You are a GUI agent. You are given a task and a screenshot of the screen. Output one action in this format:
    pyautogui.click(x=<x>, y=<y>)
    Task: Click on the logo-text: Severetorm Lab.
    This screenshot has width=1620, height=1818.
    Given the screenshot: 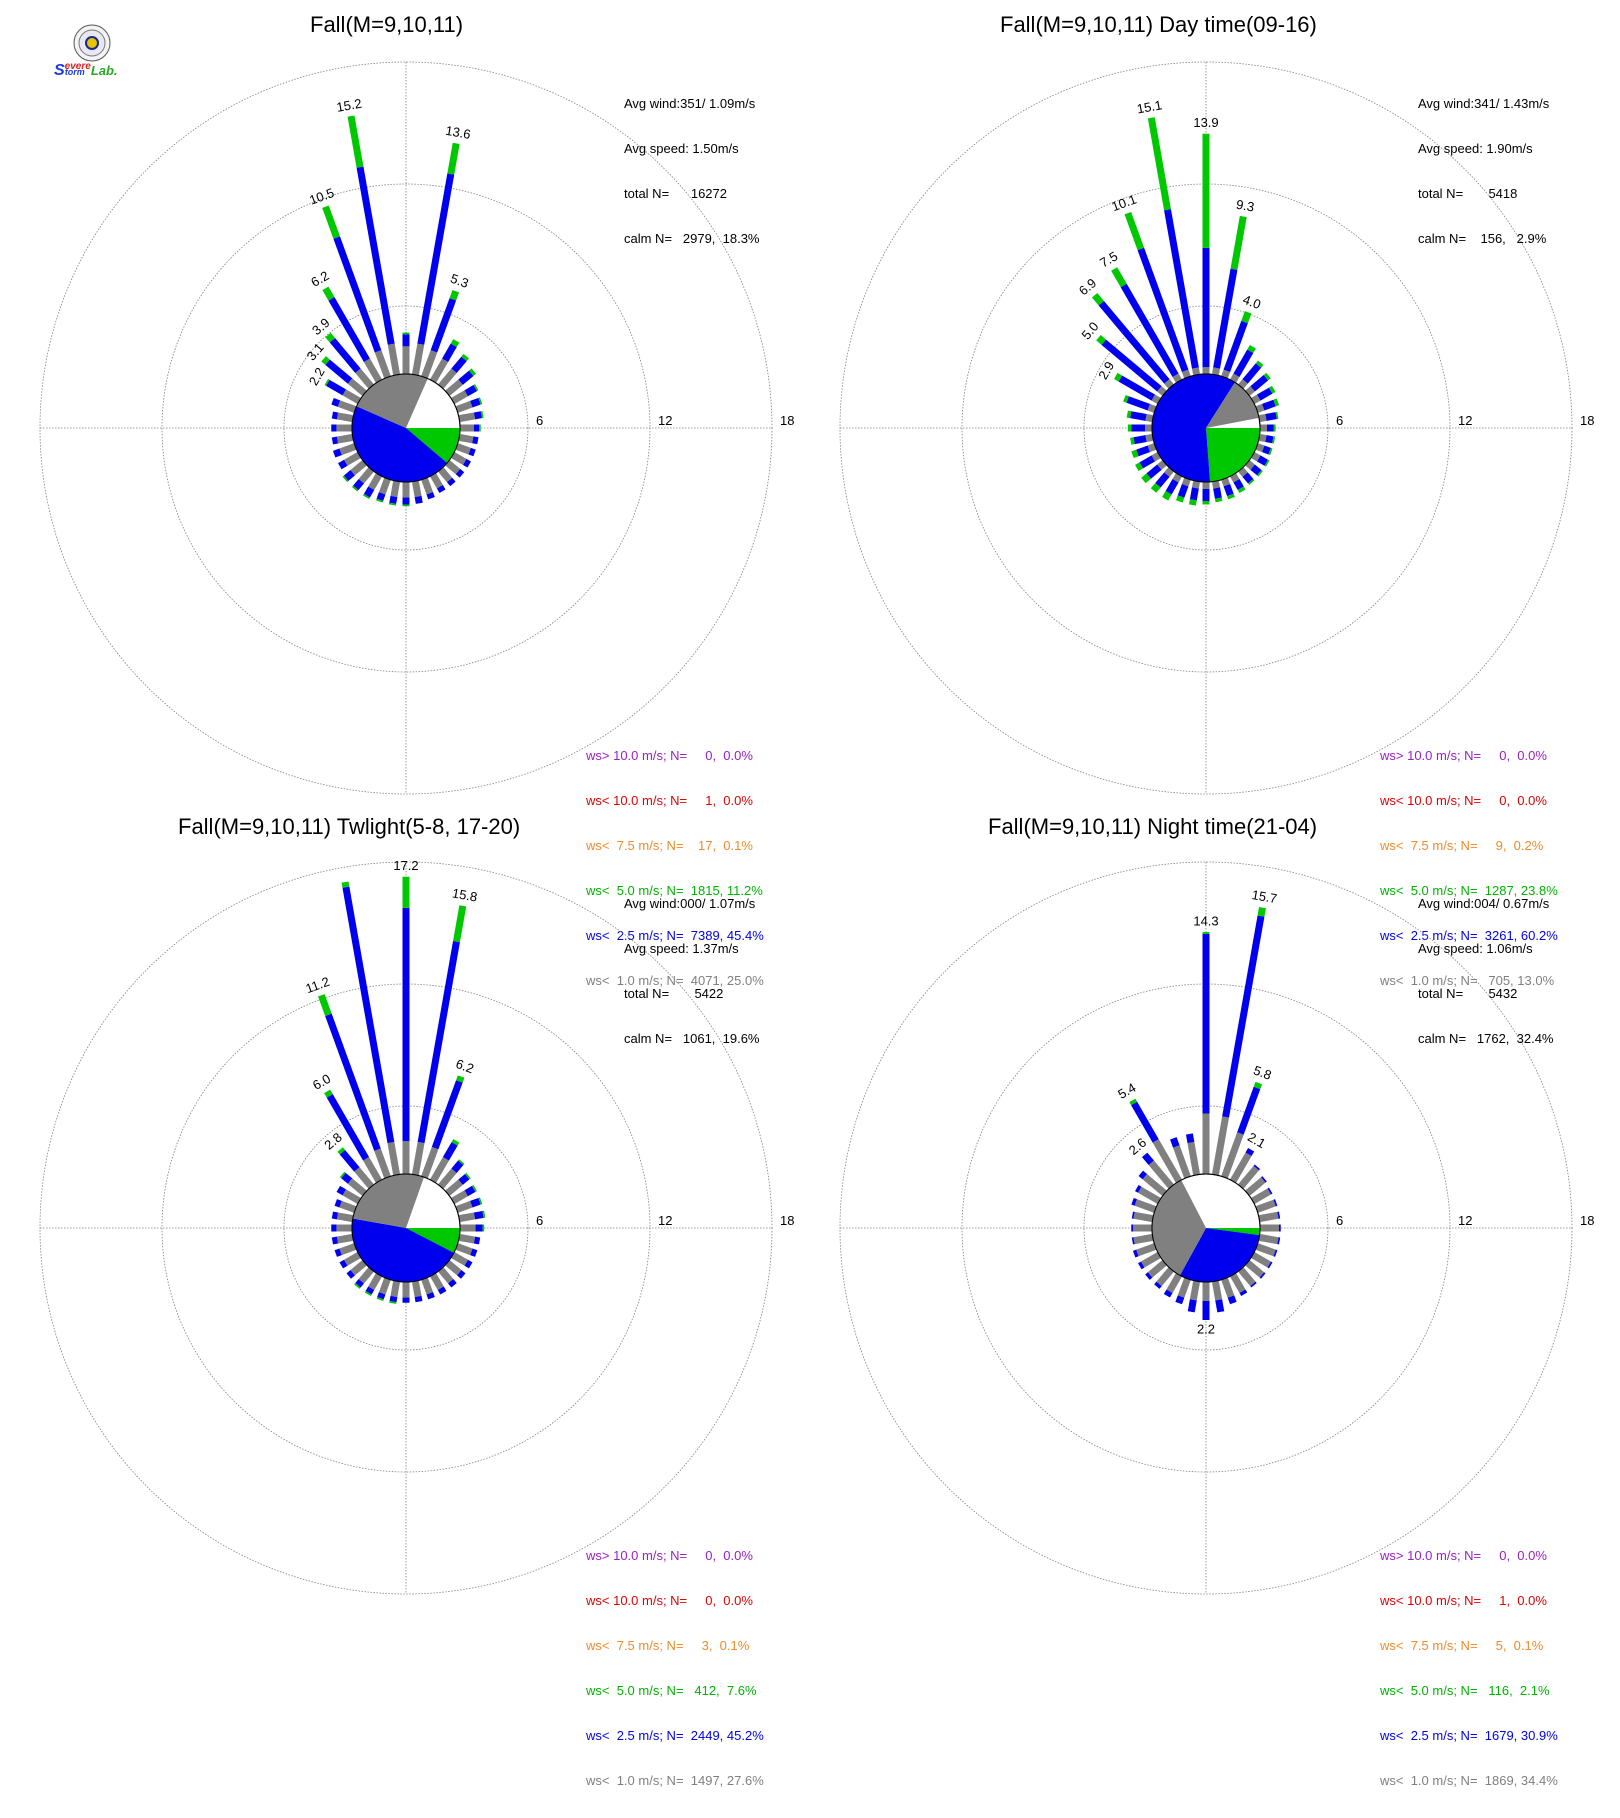 What is the action you would take?
    pyautogui.click(x=86, y=70)
    